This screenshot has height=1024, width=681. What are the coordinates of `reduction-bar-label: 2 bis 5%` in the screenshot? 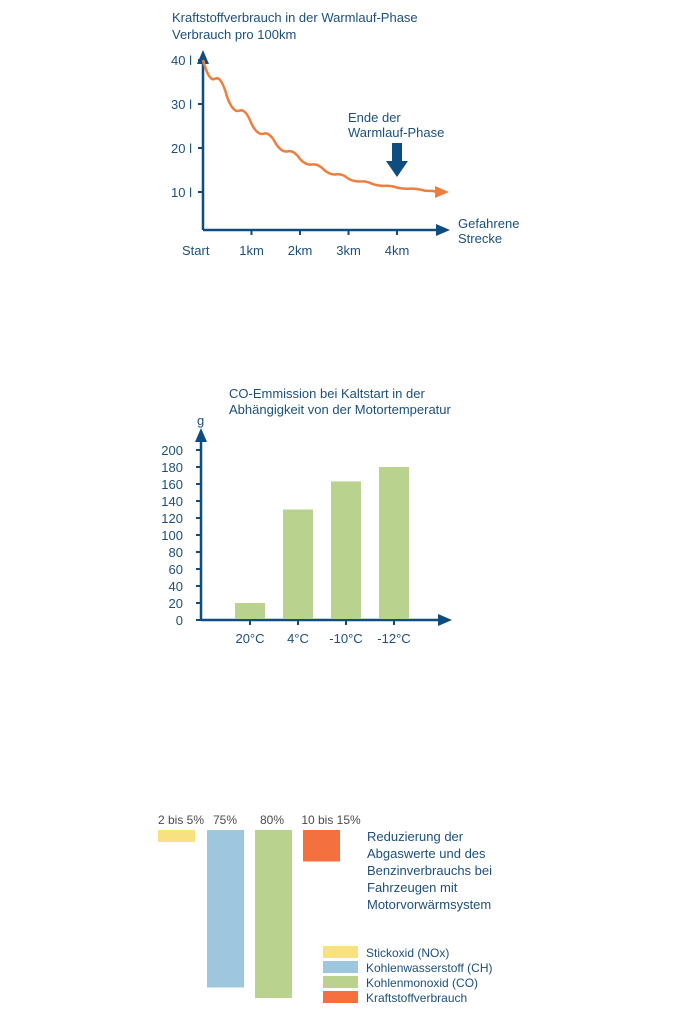 It's located at (181, 820).